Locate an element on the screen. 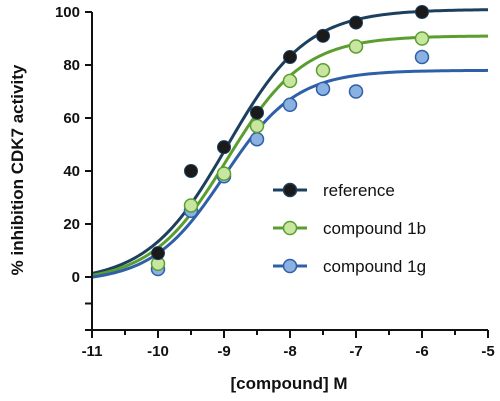 Image resolution: width=500 pixels, height=401 pixels. y-tick-label: 0 is located at coordinates (76, 277).